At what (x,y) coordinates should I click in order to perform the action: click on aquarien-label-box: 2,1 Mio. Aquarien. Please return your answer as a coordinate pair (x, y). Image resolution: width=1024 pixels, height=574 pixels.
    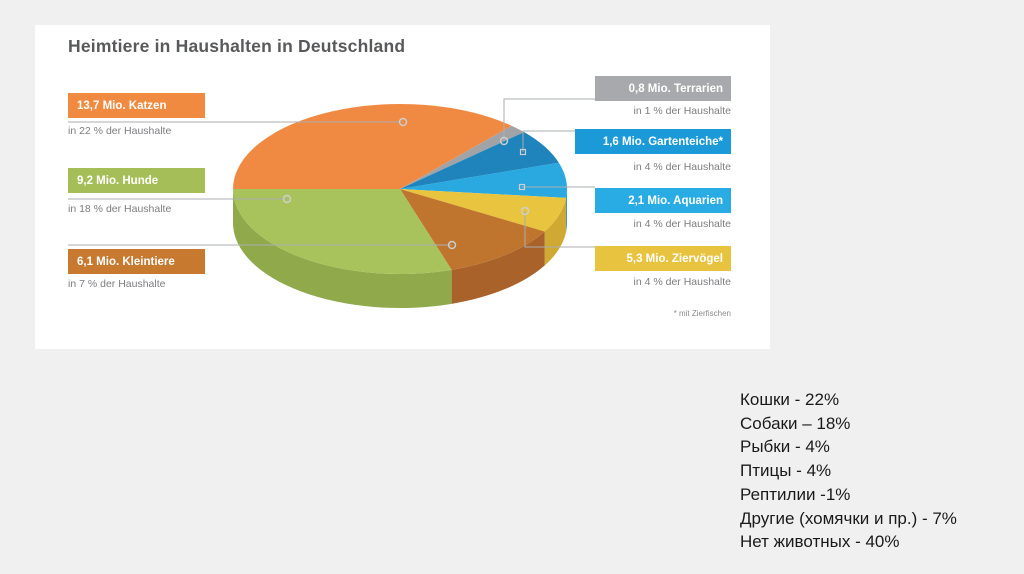
    Looking at the image, I should click on (663, 200).